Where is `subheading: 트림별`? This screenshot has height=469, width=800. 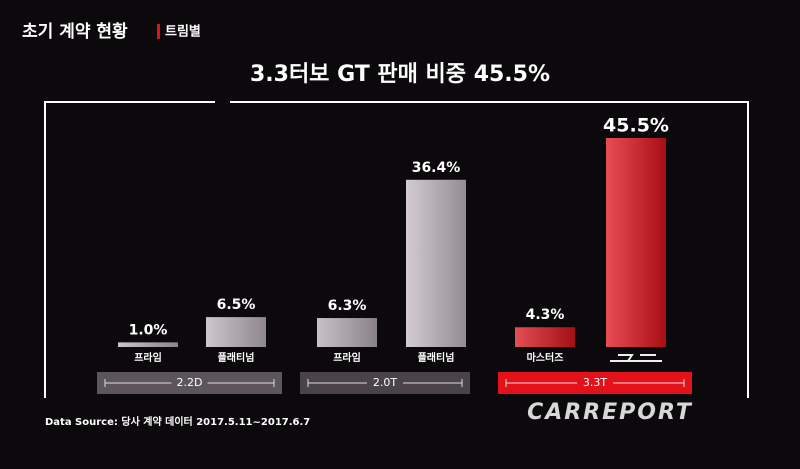
subheading: 트림별 is located at coordinates (183, 32).